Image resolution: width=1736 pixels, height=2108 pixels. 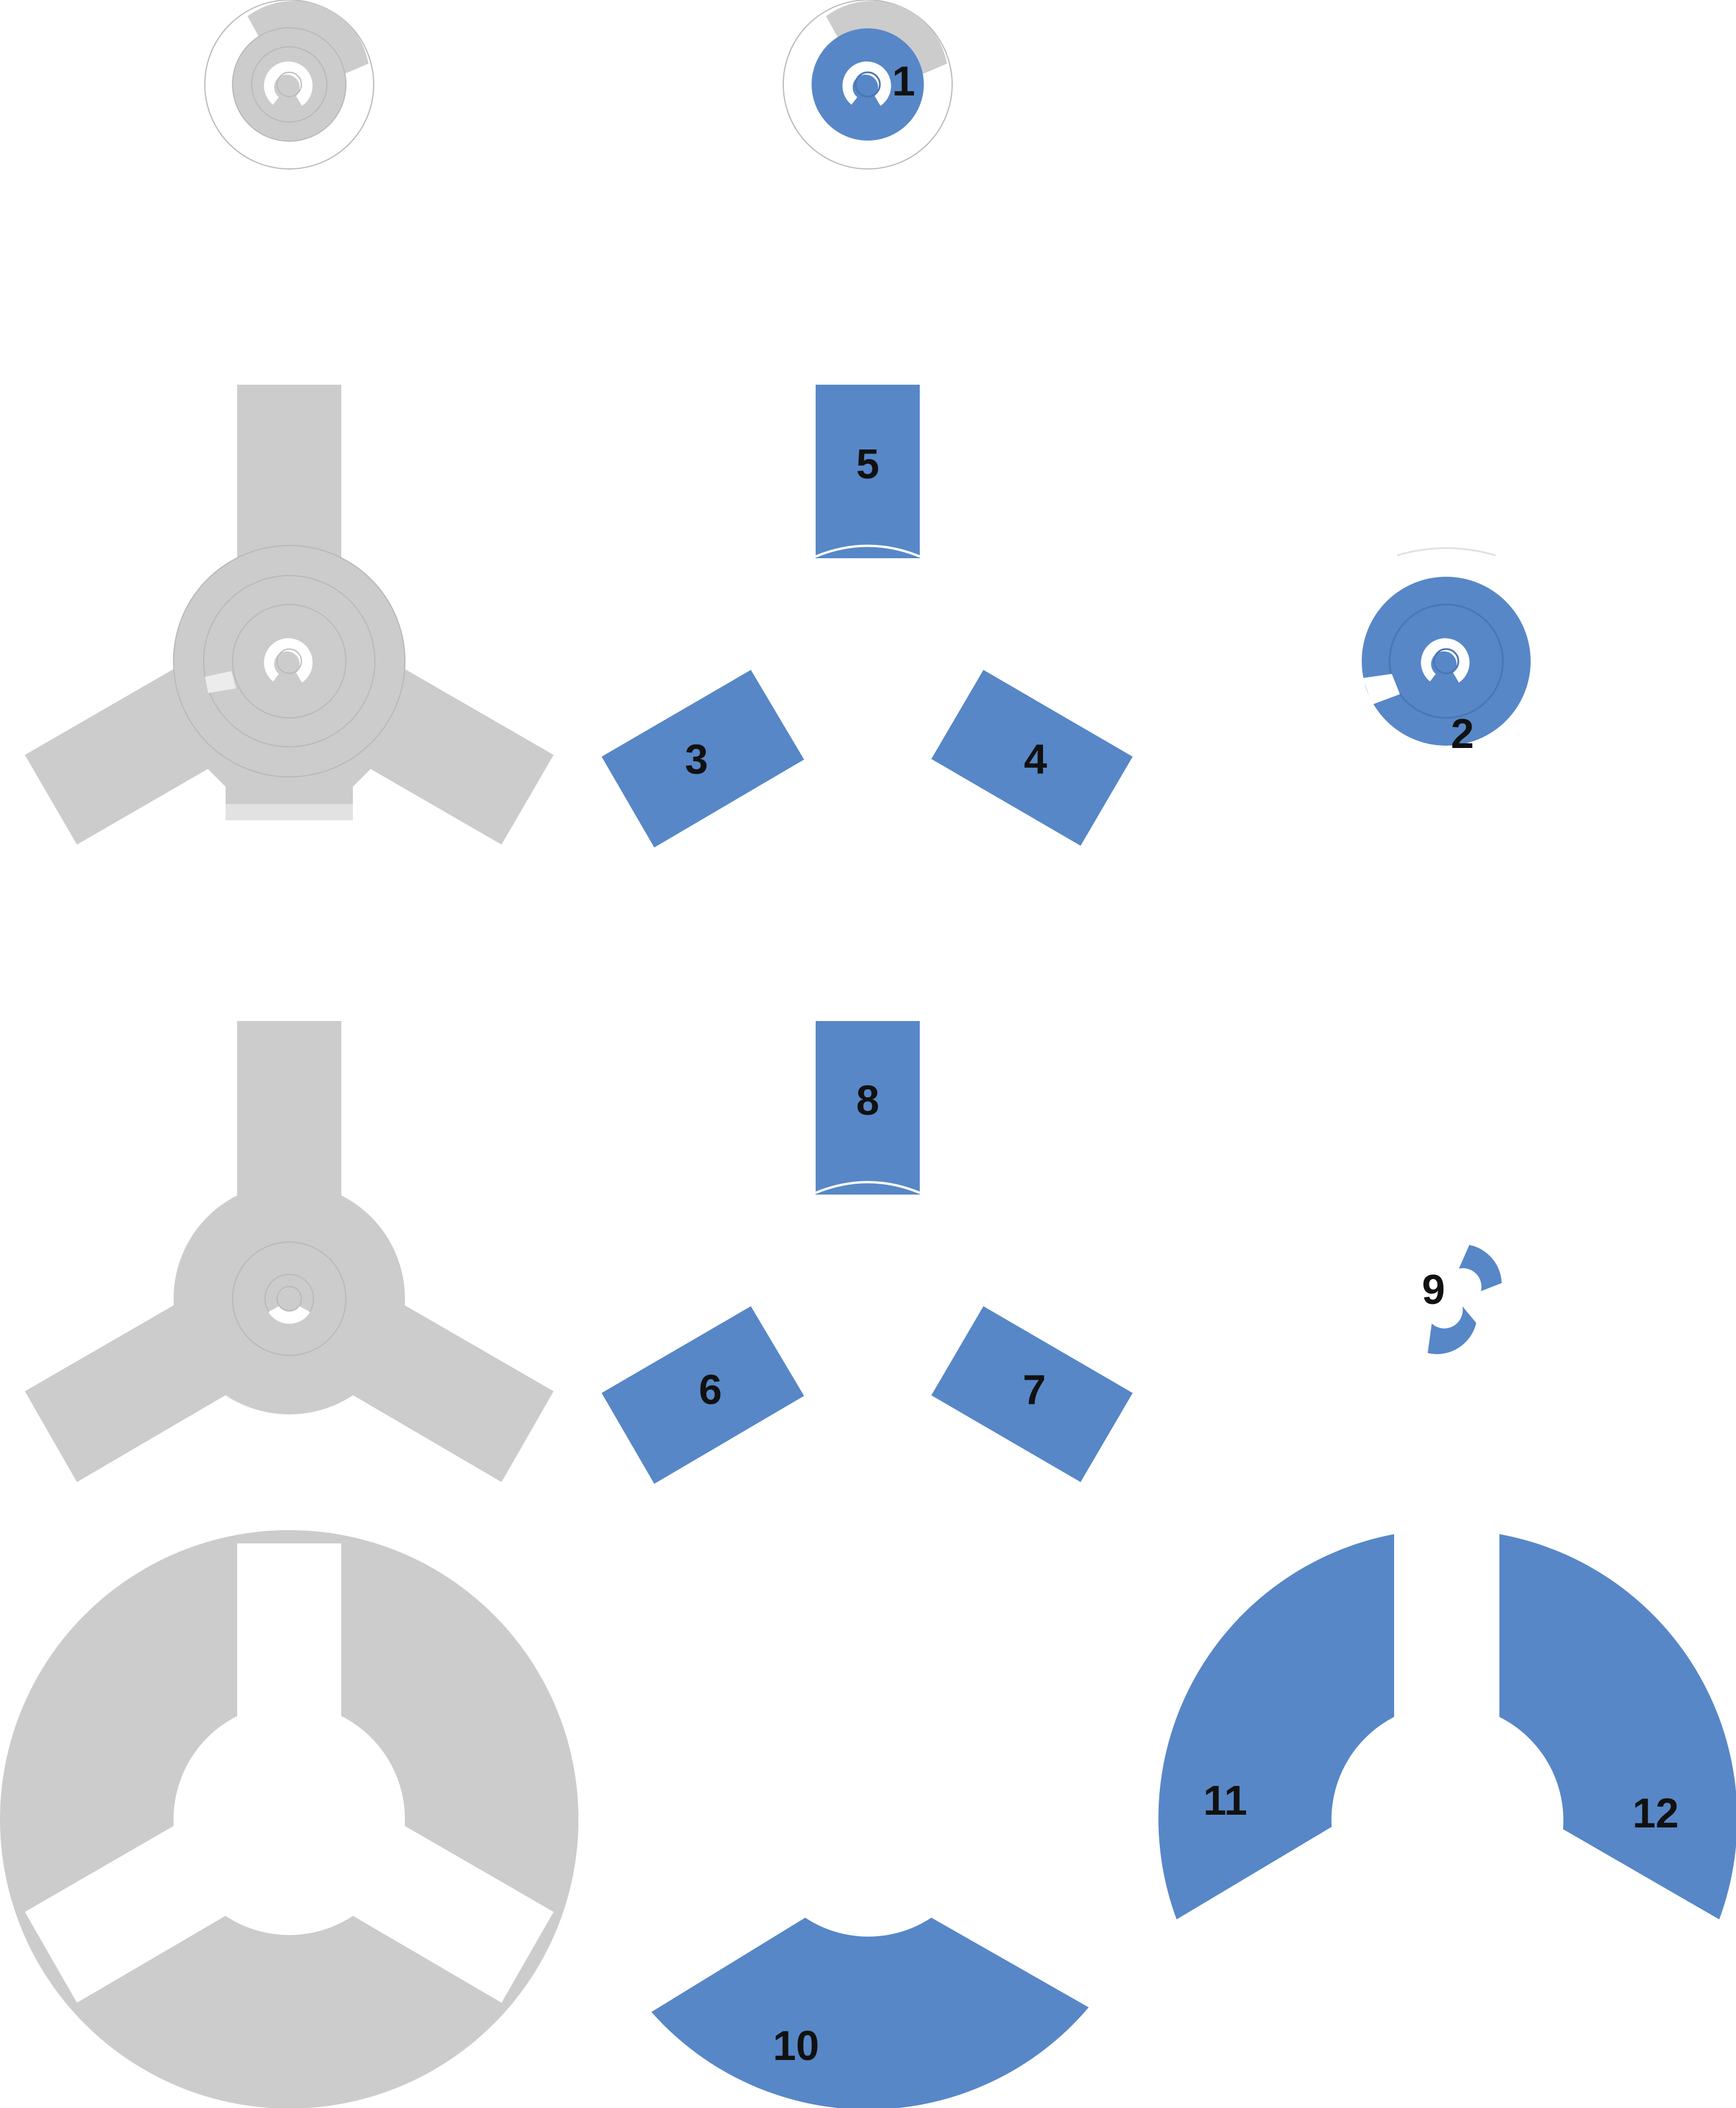 I want to click on assembled-large-disc, so click(x=289, y=1819).